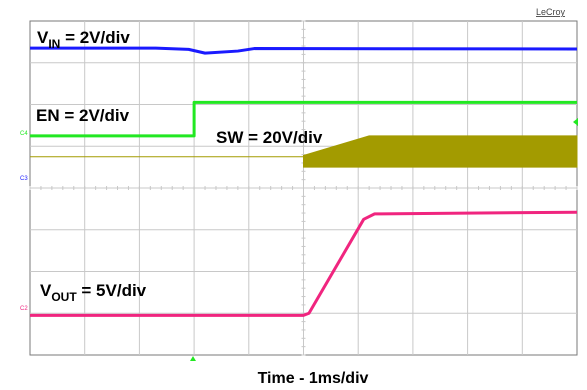 Image resolution: width=587 pixels, height=390 pixels. Describe the element at coordinates (93, 292) in the screenshot. I see `vout-label: VOUT = 5V/div` at that location.